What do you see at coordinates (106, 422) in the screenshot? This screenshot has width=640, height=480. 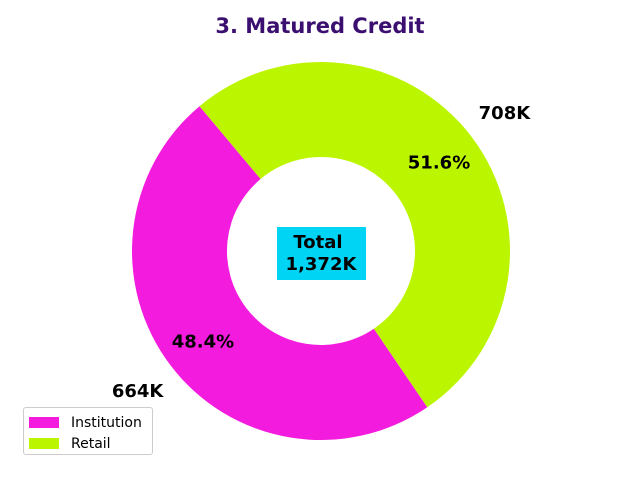 I see `legend-label-institution: Institution` at bounding box center [106, 422].